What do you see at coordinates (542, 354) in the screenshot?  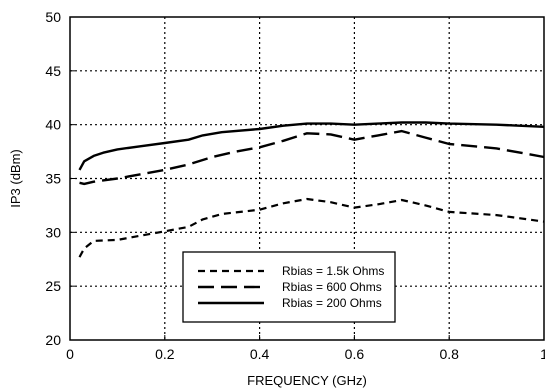 I see `x-tick-label: 1` at bounding box center [542, 354].